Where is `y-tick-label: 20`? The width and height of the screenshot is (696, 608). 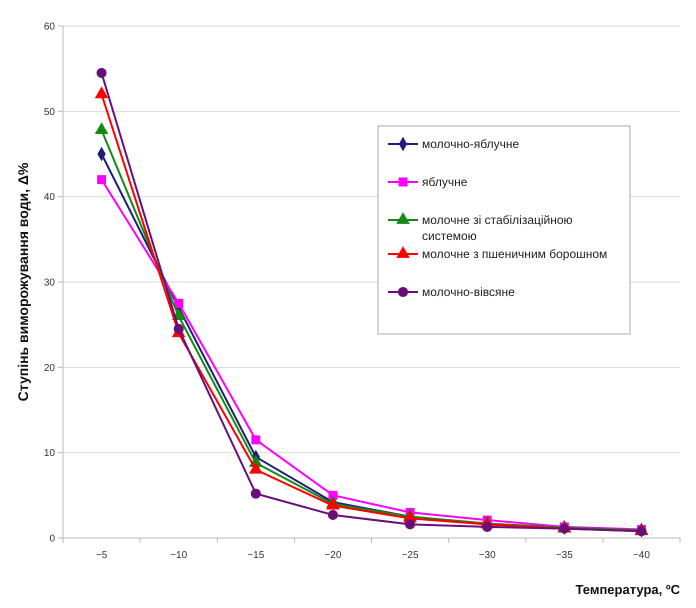
y-tick-label: 20 is located at coordinates (50, 368).